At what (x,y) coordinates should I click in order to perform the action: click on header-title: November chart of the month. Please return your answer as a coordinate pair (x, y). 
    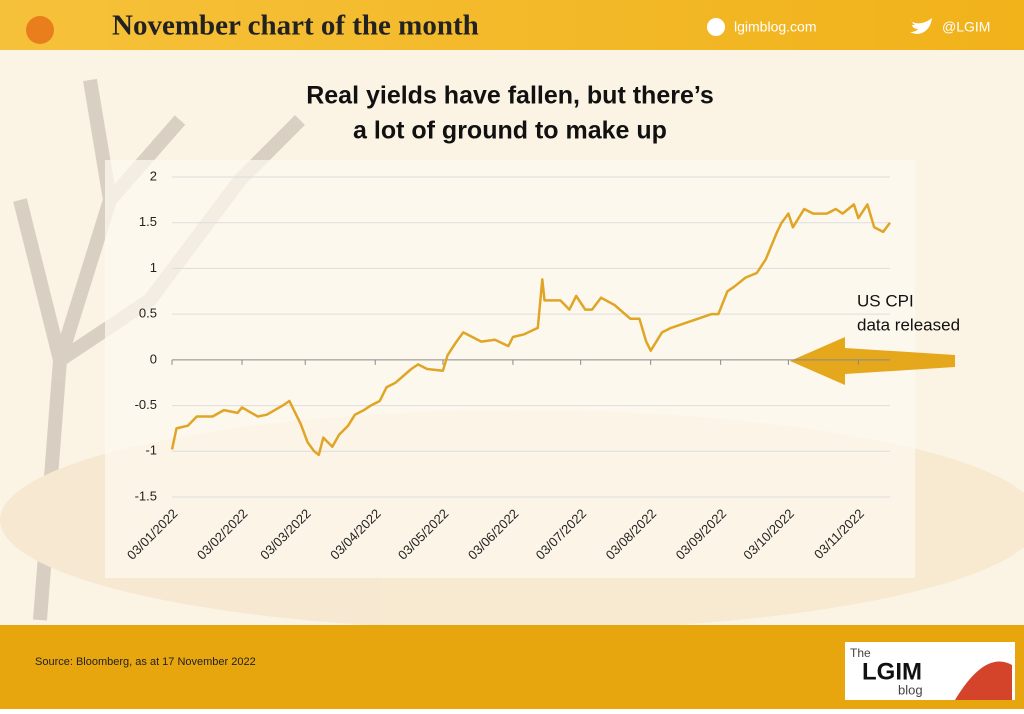
    Looking at the image, I should click on (295, 26).